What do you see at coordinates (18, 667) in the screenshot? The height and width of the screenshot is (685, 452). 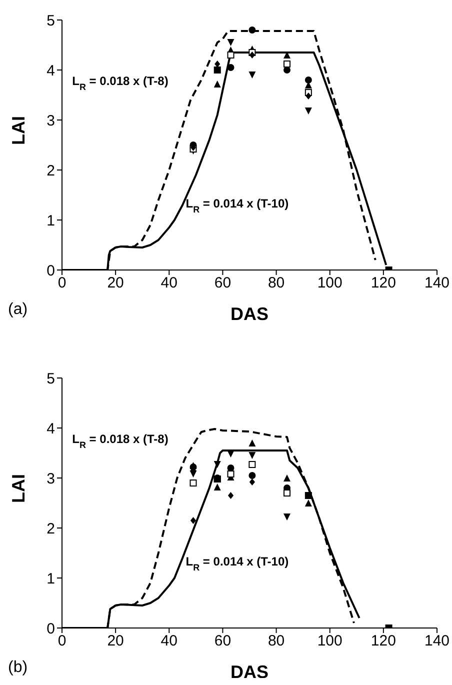 I see `text: (b)` at bounding box center [18, 667].